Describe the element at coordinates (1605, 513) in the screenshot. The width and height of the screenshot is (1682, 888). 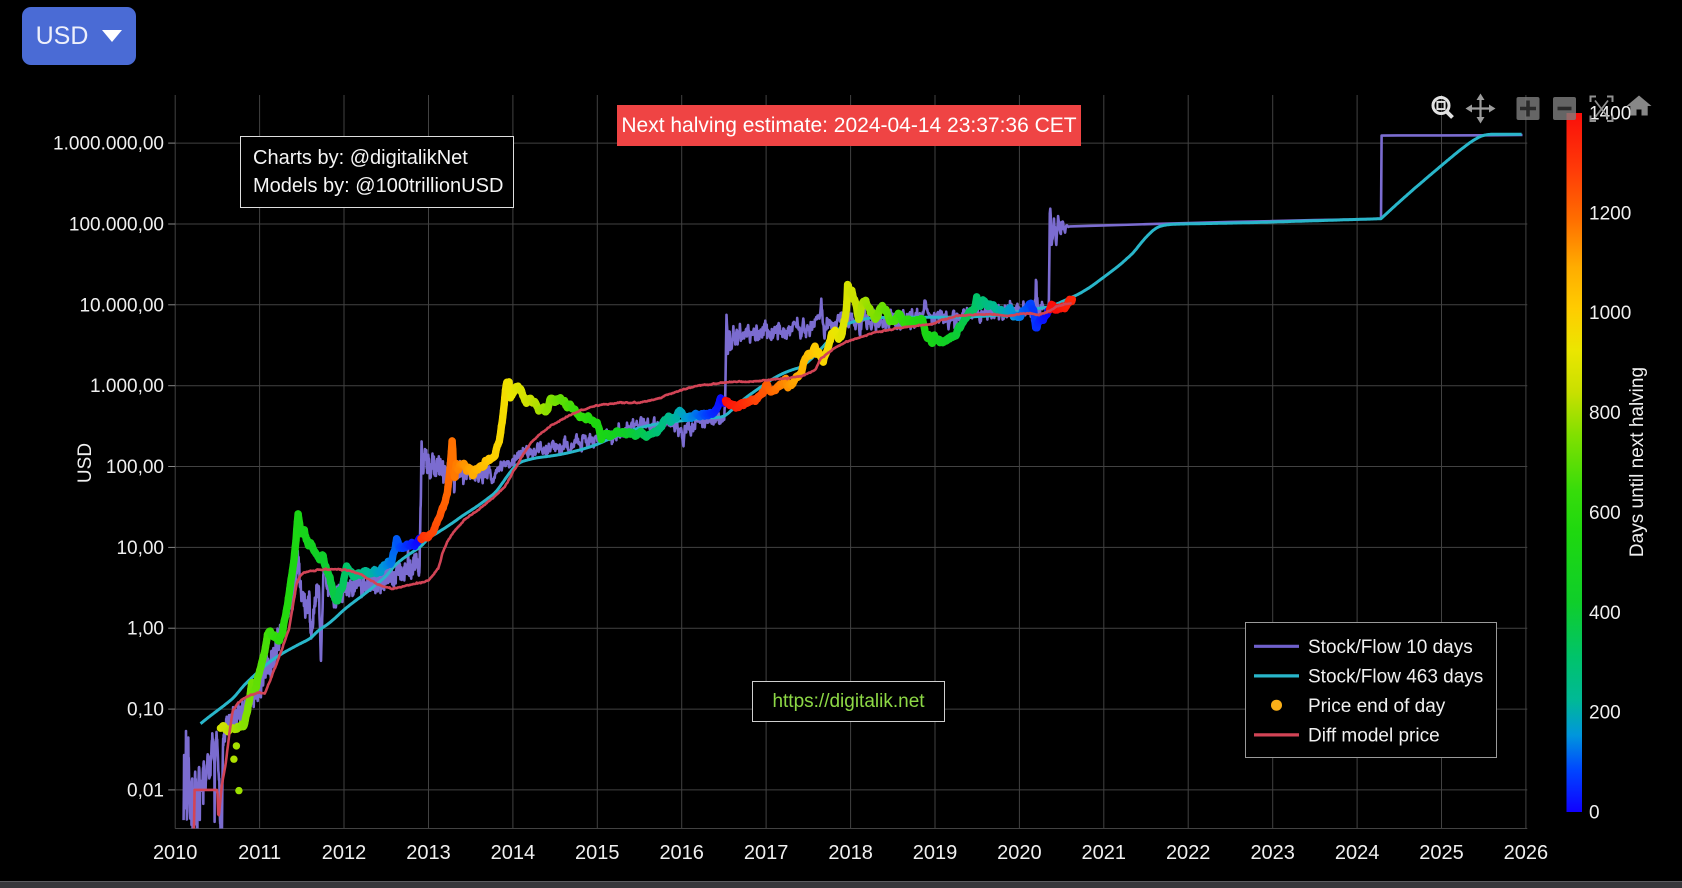
I see `svg-text: 600` at that location.